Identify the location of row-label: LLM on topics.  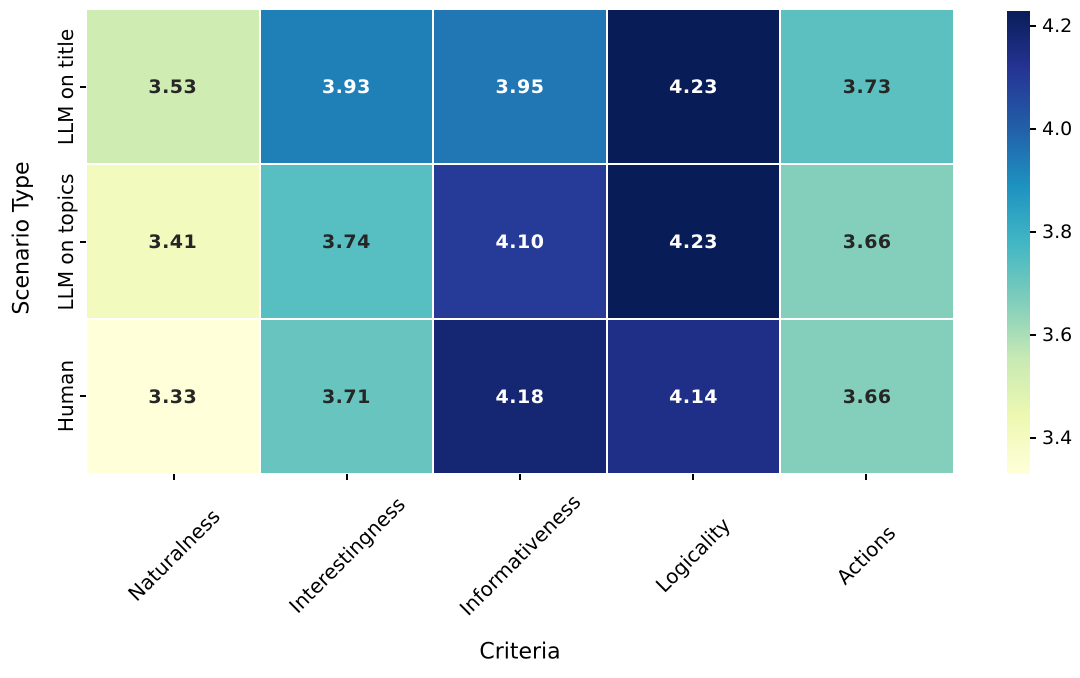
(66, 241).